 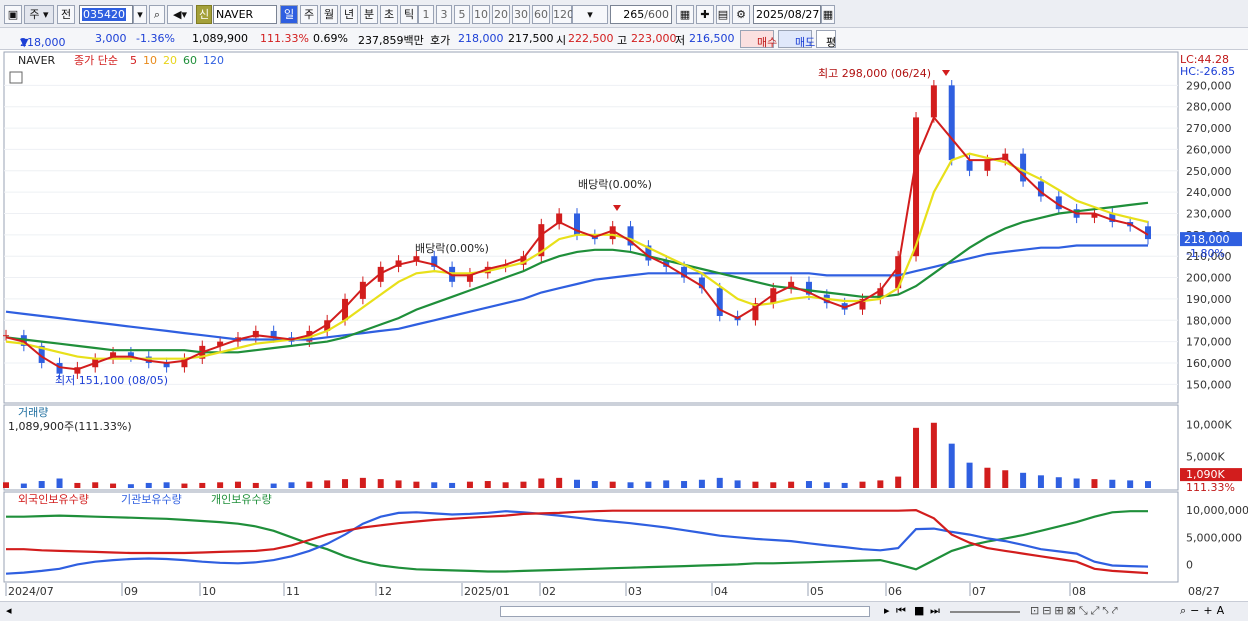 I want to click on institution-holdings-line, so click(x=577, y=542).